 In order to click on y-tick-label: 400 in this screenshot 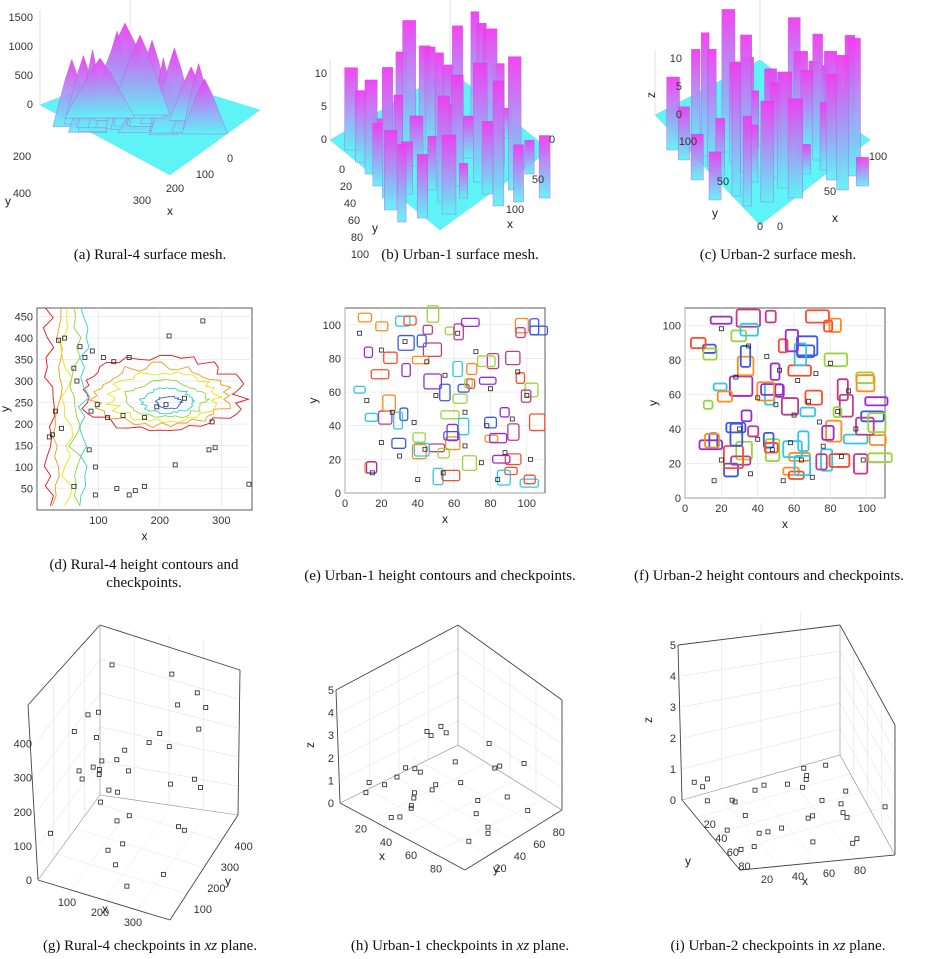, I will do `click(24, 339)`.